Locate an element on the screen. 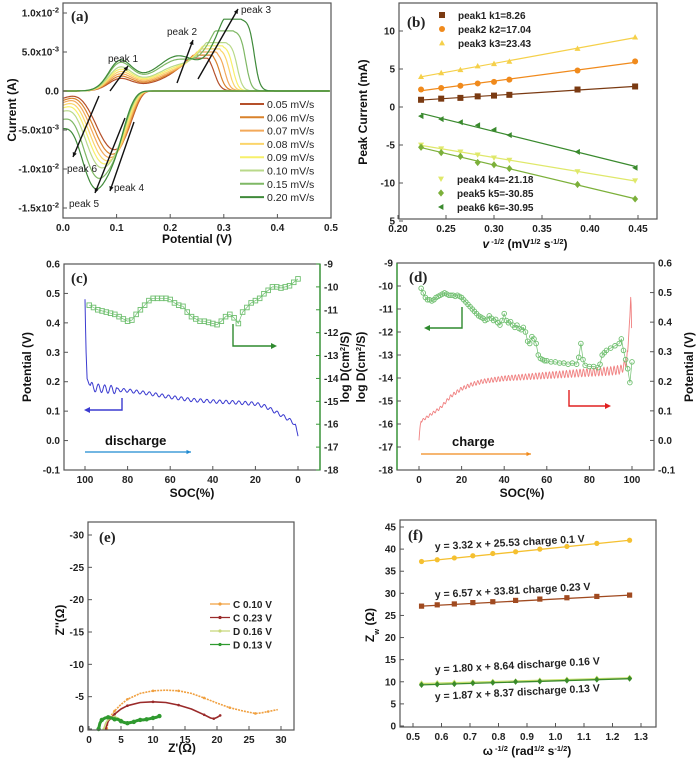 This screenshot has height=766, width=700. x-tick-label: 0.35 is located at coordinates (542, 229).